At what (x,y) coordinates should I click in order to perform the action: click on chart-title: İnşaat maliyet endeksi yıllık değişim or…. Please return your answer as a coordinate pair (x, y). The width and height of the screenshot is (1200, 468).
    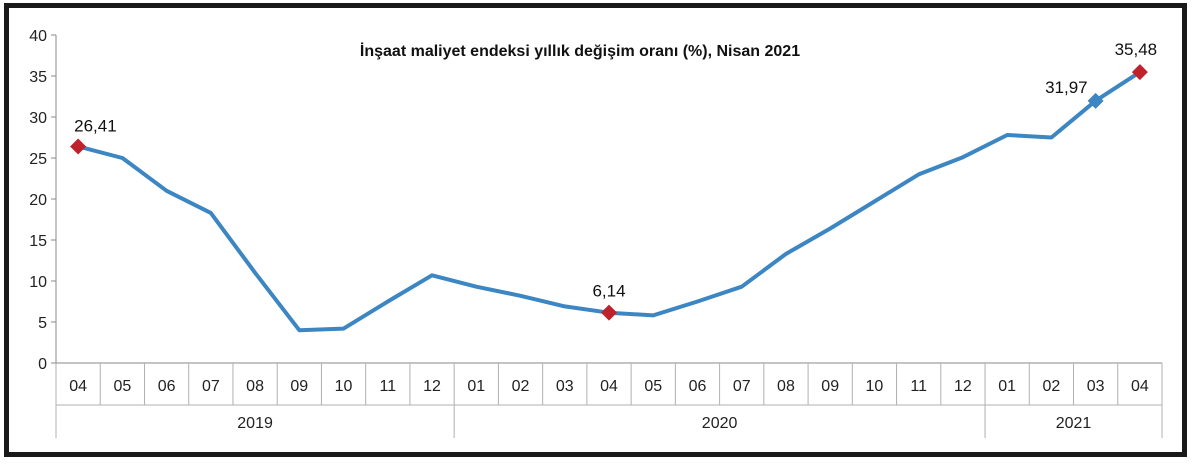
    Looking at the image, I should click on (580, 51).